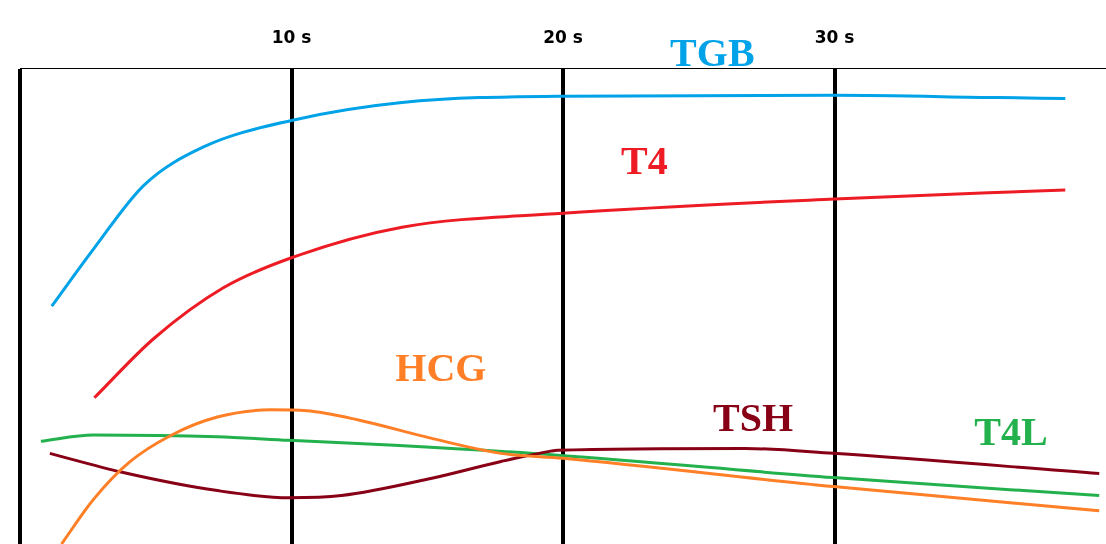  What do you see at coordinates (834, 36) in the screenshot?
I see `x-tick-label: 30 s` at bounding box center [834, 36].